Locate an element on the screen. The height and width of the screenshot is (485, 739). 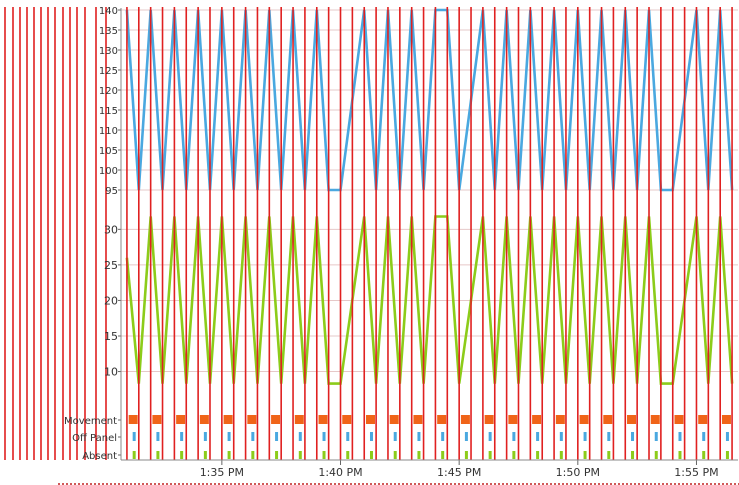
y-tick-label: 115 is located at coordinates (108, 111).